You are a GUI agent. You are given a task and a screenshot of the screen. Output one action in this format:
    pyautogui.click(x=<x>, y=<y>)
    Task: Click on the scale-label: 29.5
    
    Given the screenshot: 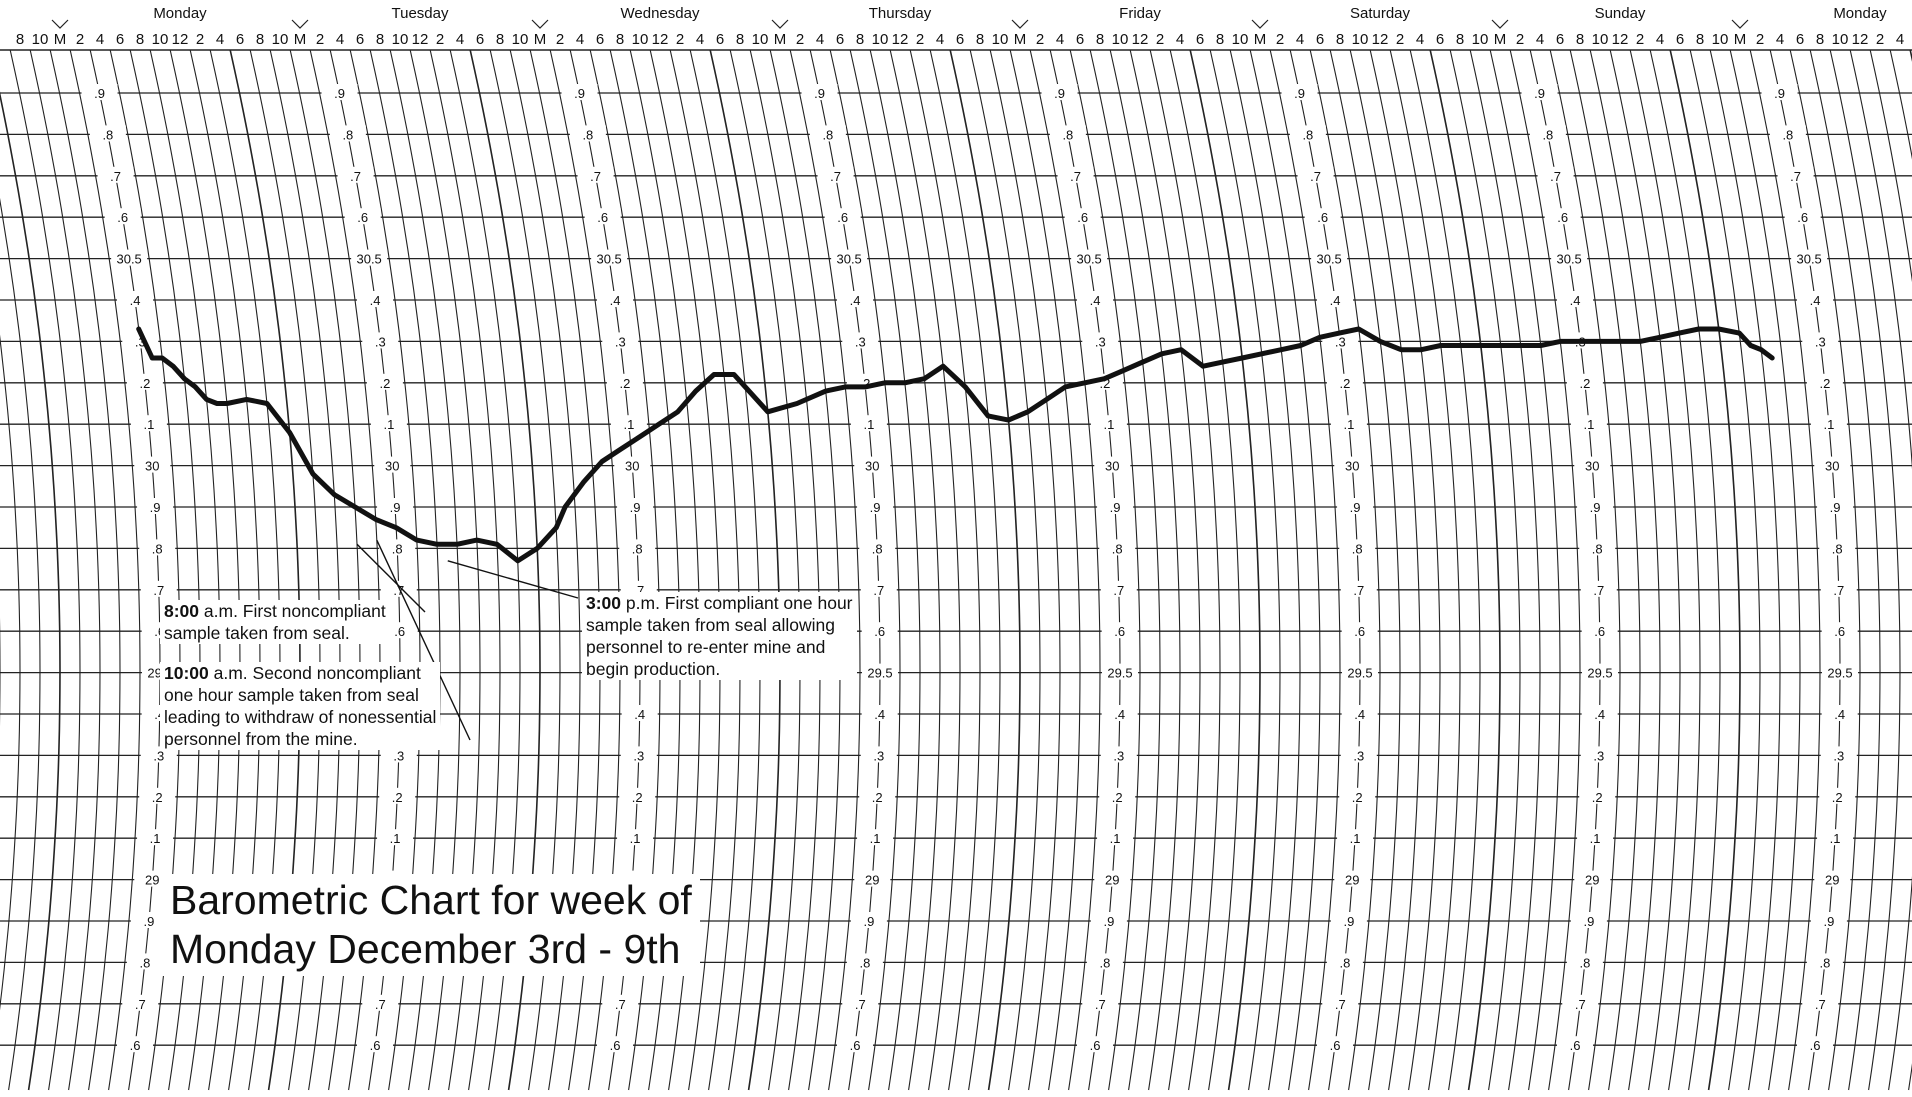 What is the action you would take?
    pyautogui.click(x=1119, y=673)
    